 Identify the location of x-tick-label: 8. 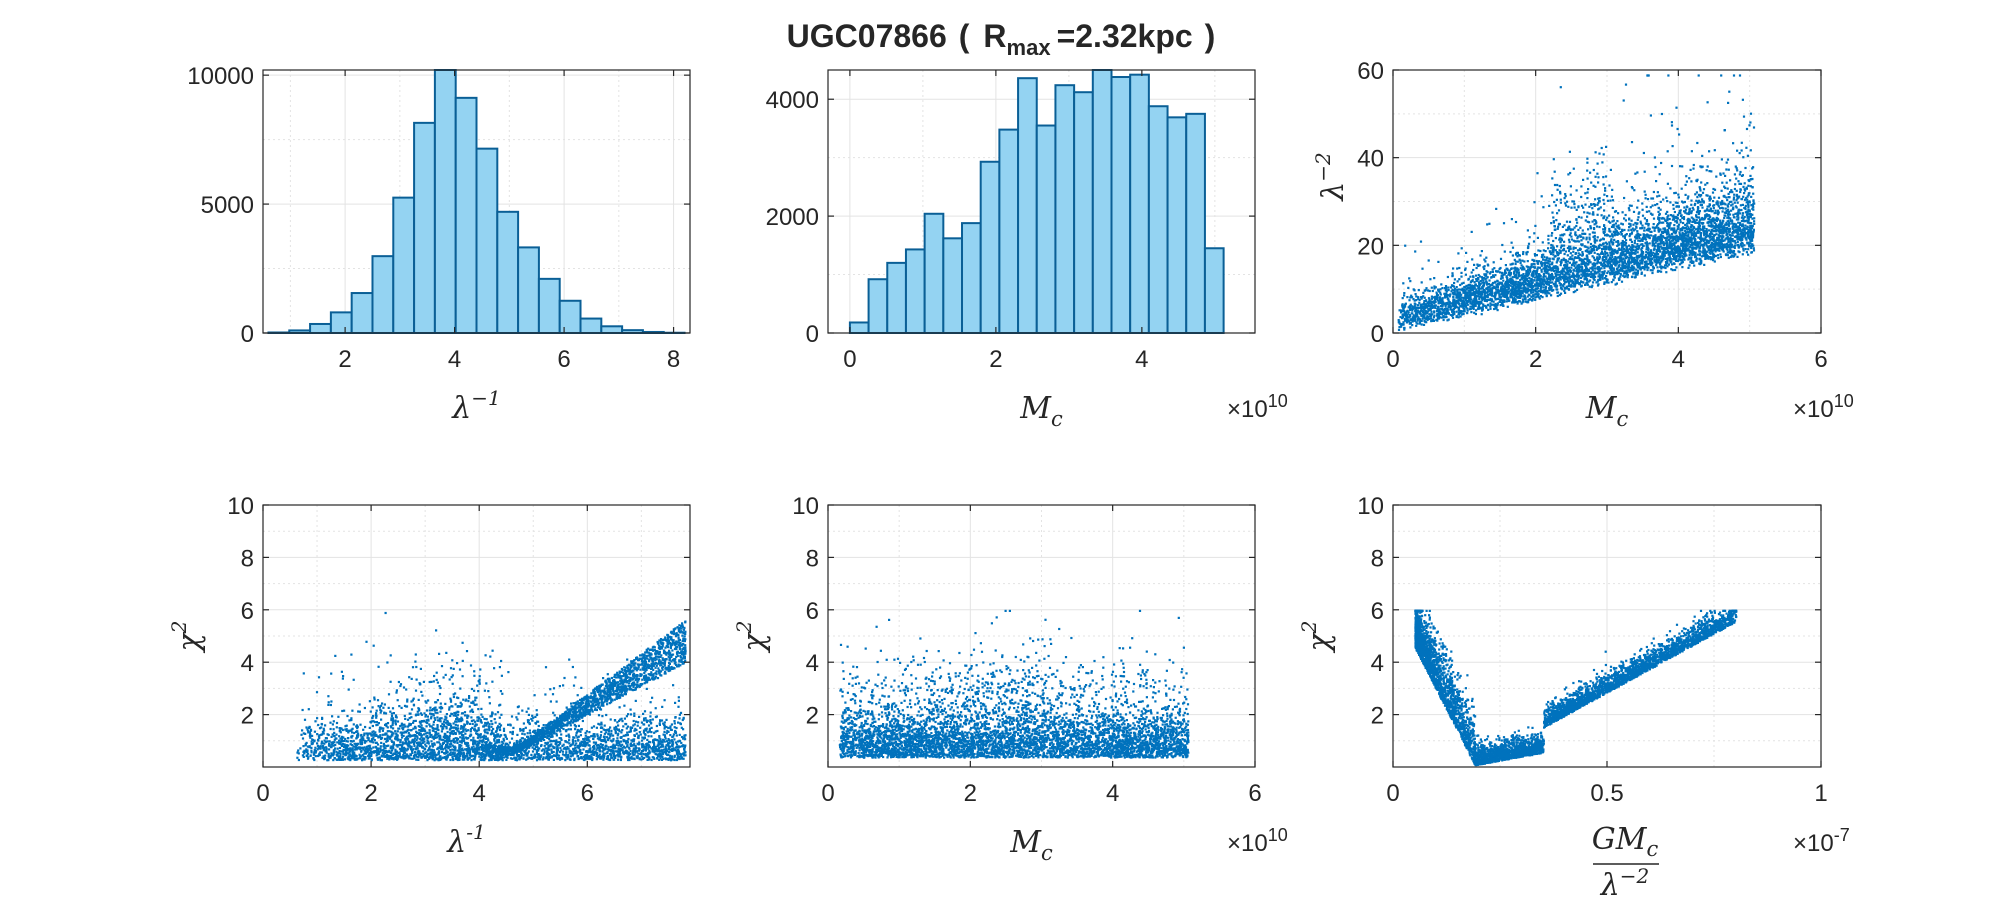
(673, 359).